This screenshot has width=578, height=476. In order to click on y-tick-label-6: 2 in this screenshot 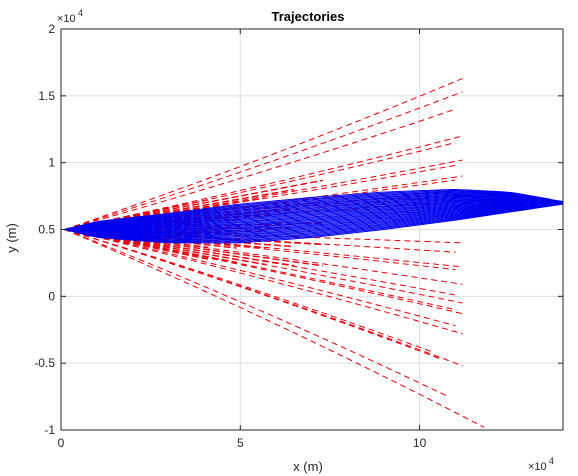, I will do `click(51, 29)`.